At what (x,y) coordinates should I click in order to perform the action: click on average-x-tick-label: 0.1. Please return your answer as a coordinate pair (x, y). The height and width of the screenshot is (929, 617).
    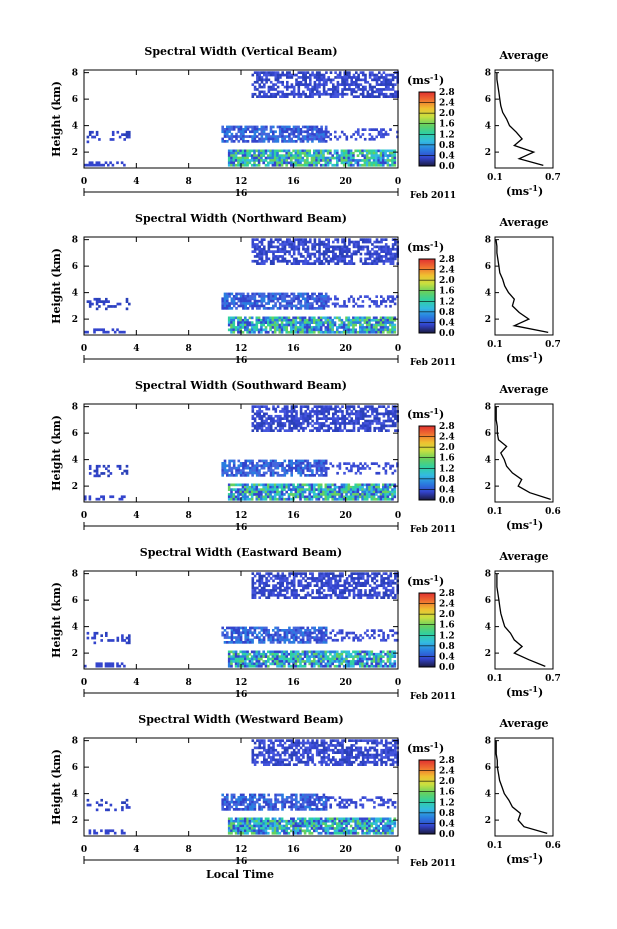
    Looking at the image, I should click on (495, 345).